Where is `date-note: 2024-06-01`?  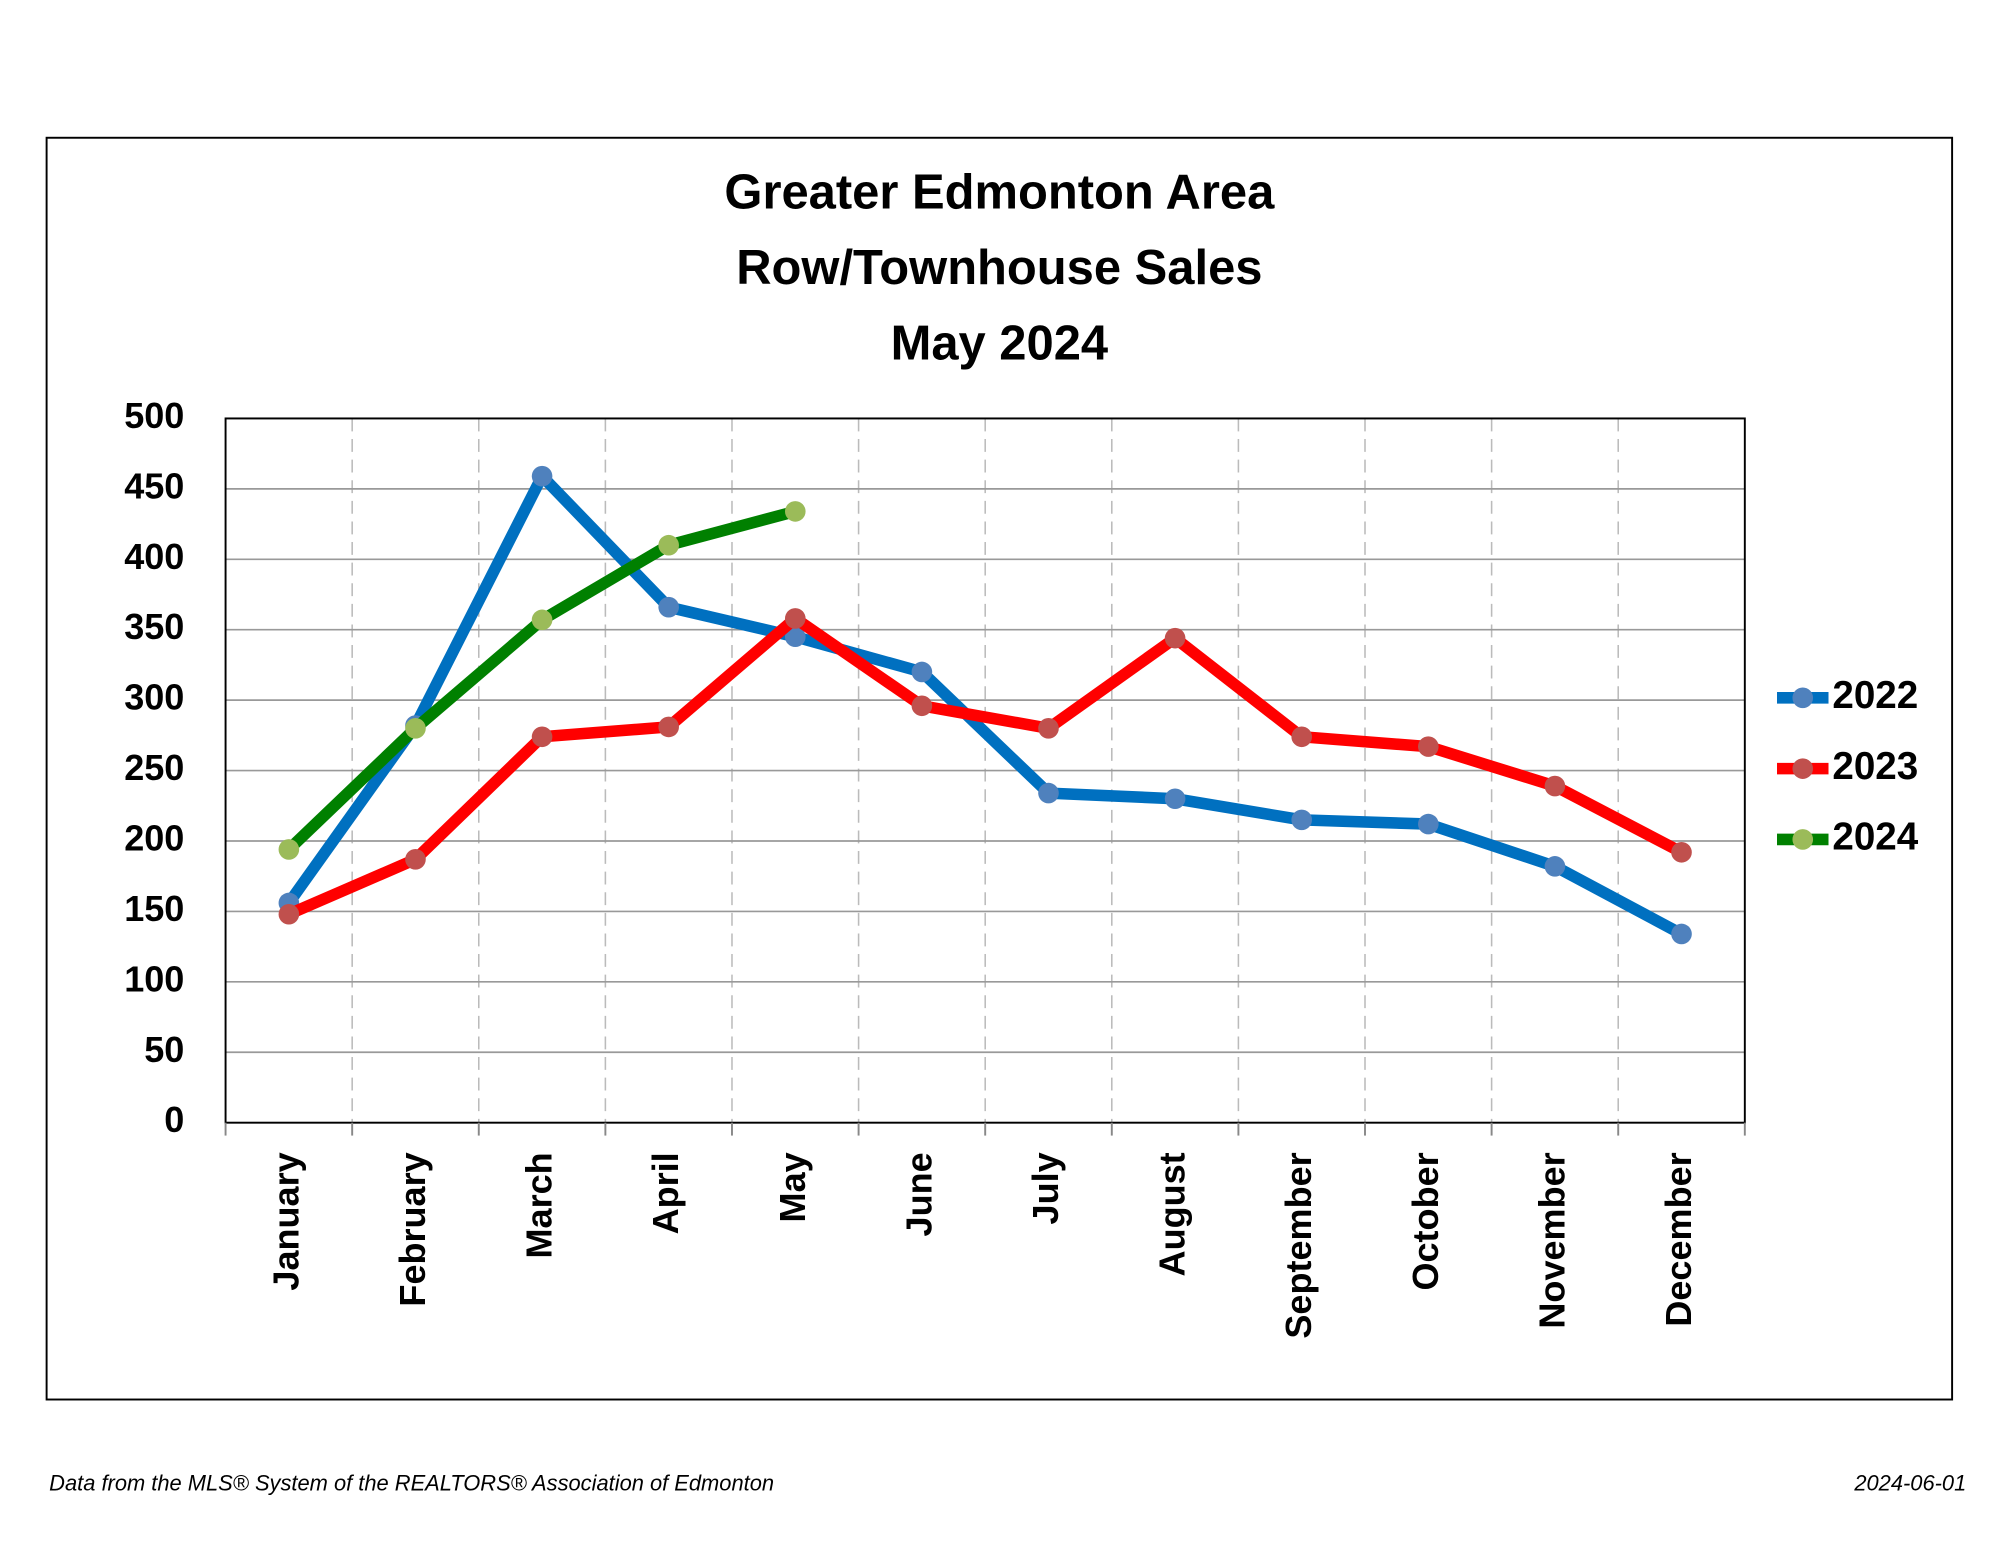
date-note: 2024-06-01 is located at coordinates (1909, 1482).